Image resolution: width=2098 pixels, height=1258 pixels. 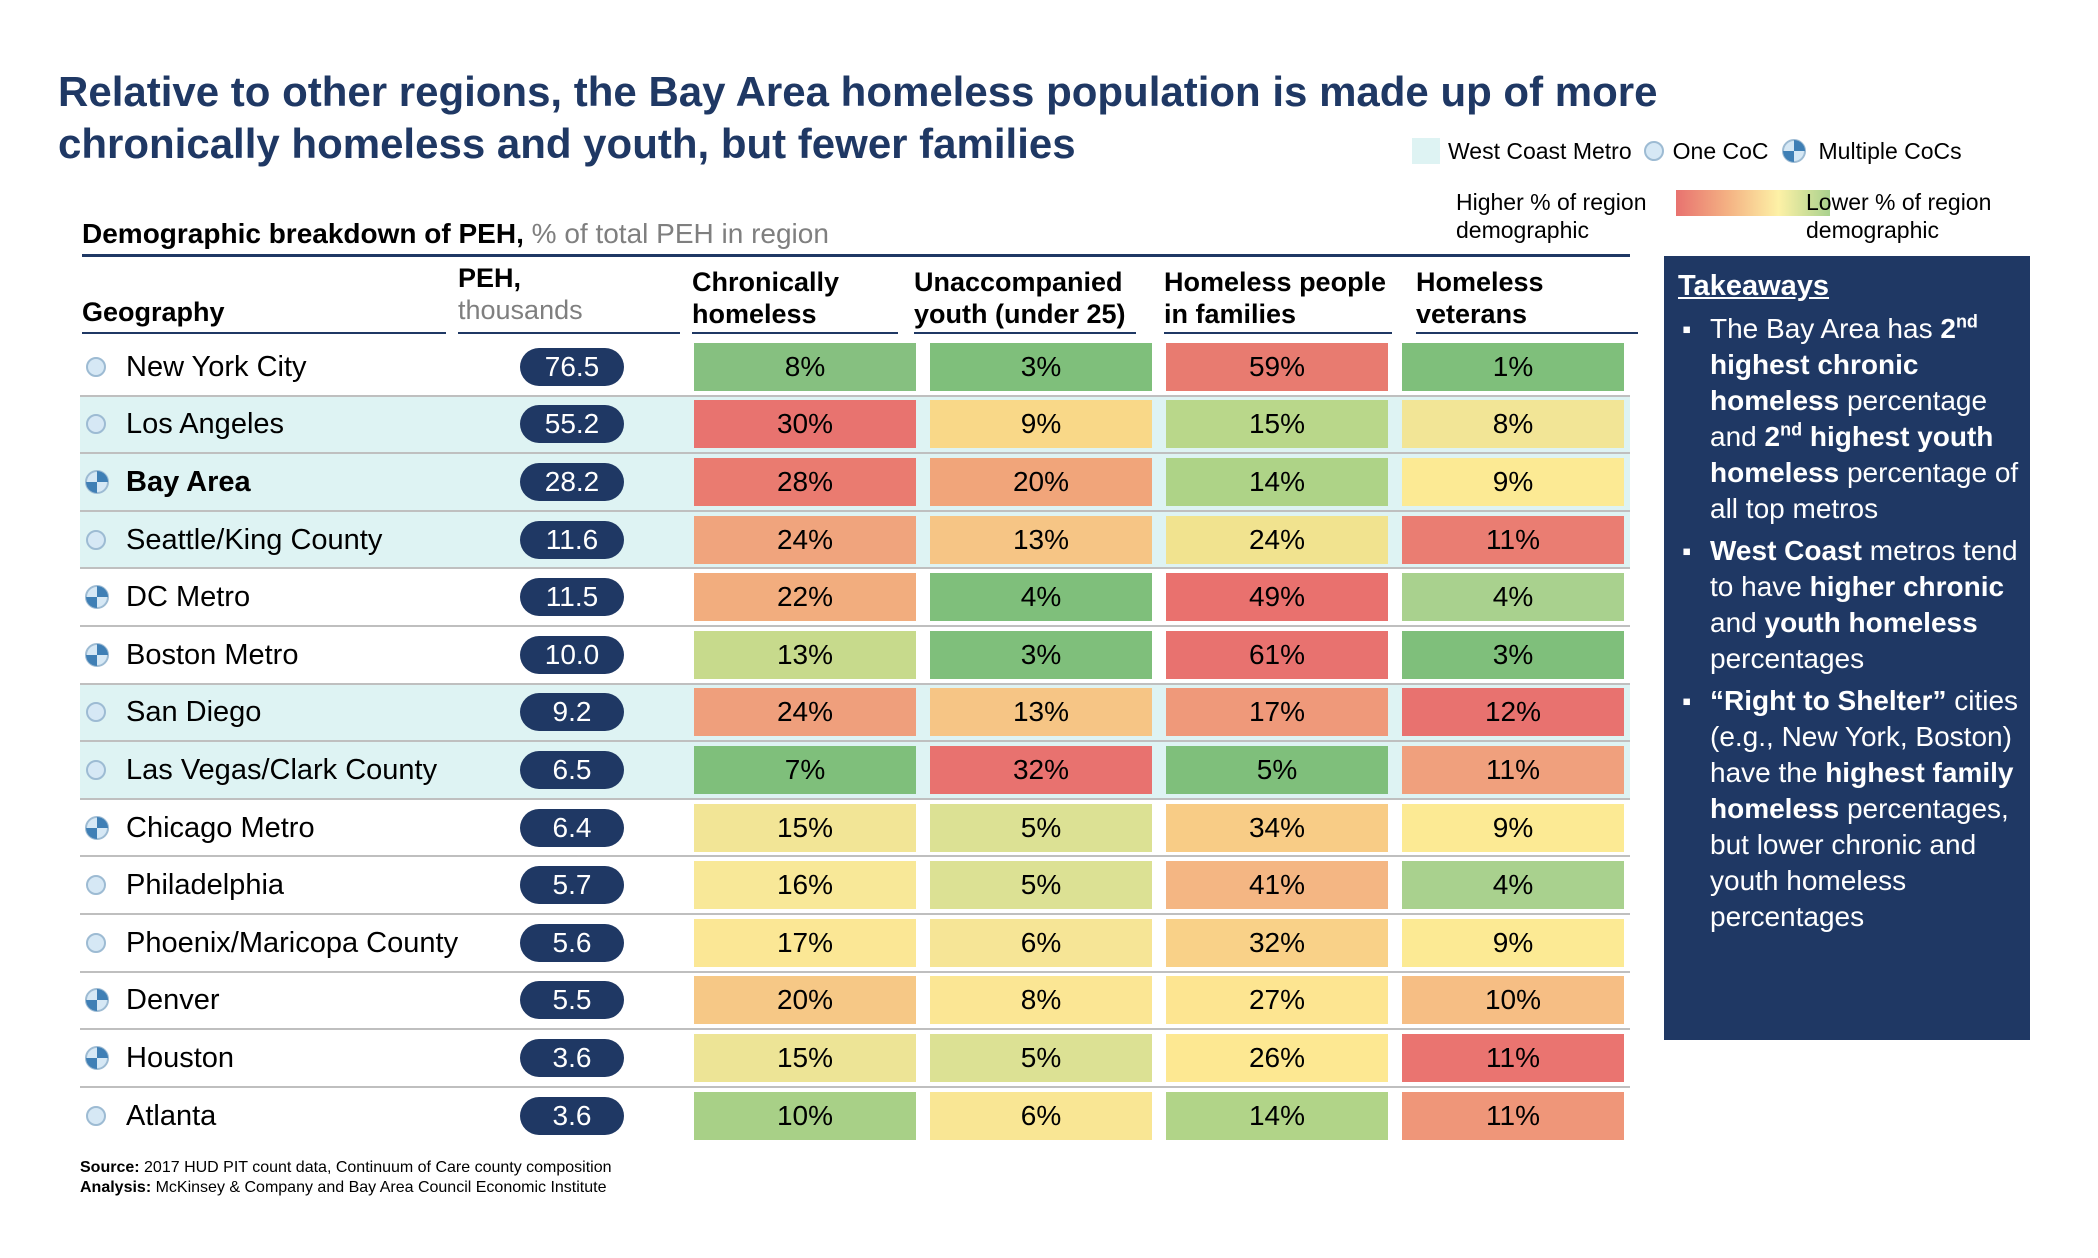 I want to click on geography-label: Atlanta, so click(x=171, y=1115).